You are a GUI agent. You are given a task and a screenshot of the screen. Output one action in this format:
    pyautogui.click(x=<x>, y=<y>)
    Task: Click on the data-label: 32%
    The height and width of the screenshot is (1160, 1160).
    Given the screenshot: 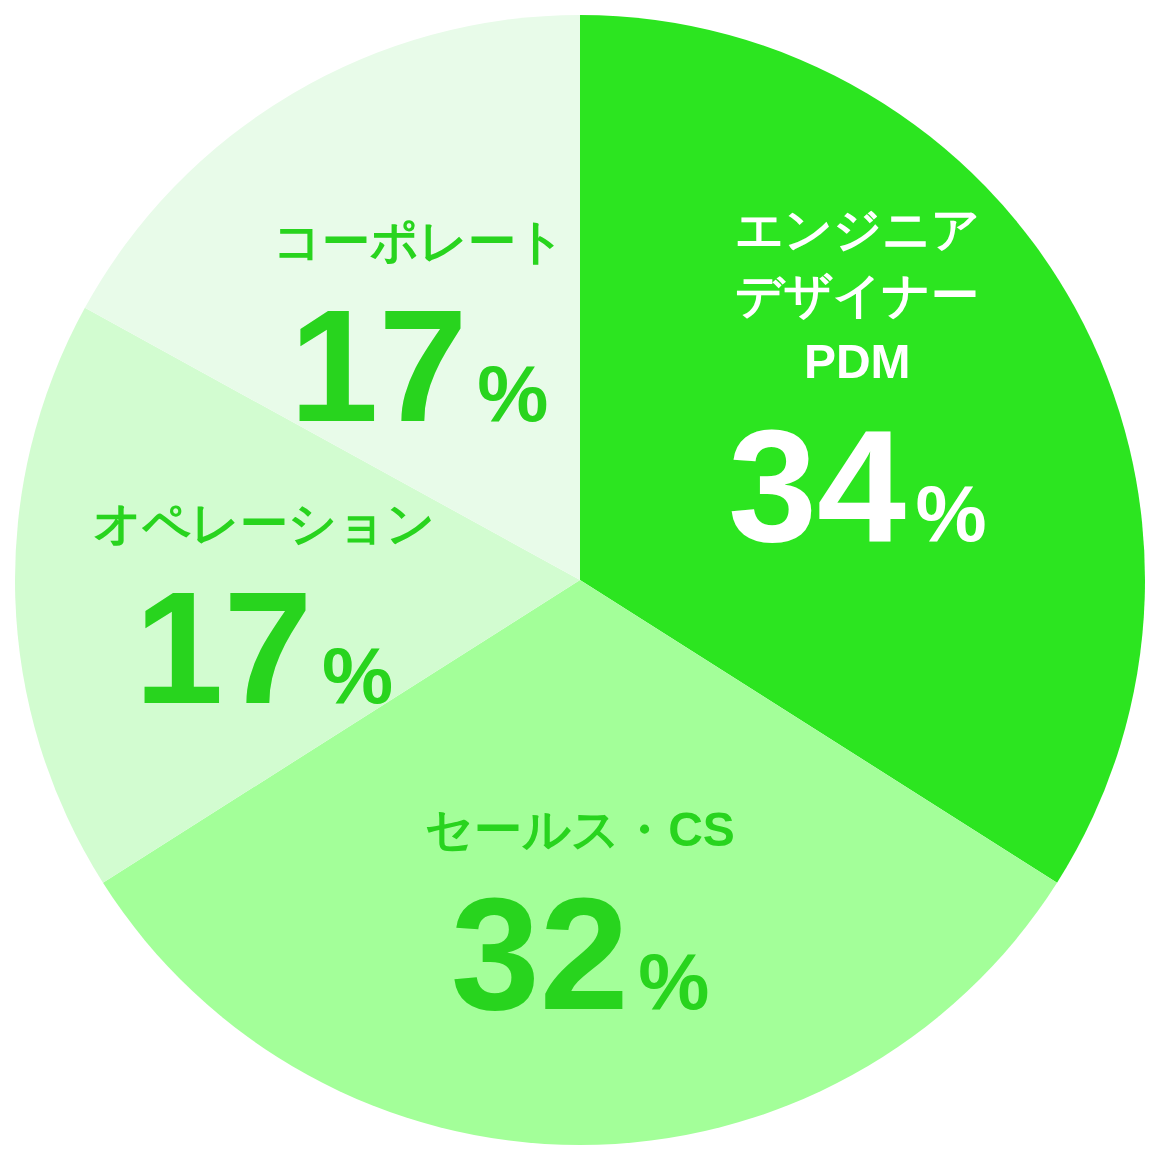 What is the action you would take?
    pyautogui.click(x=580, y=954)
    